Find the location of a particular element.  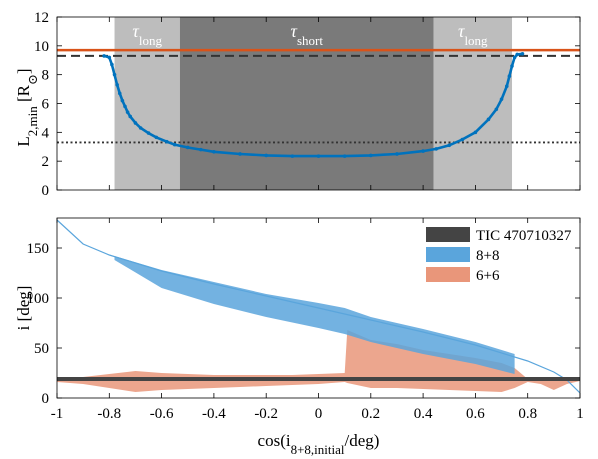

region-label-0: τlong is located at coordinates (147, 34).